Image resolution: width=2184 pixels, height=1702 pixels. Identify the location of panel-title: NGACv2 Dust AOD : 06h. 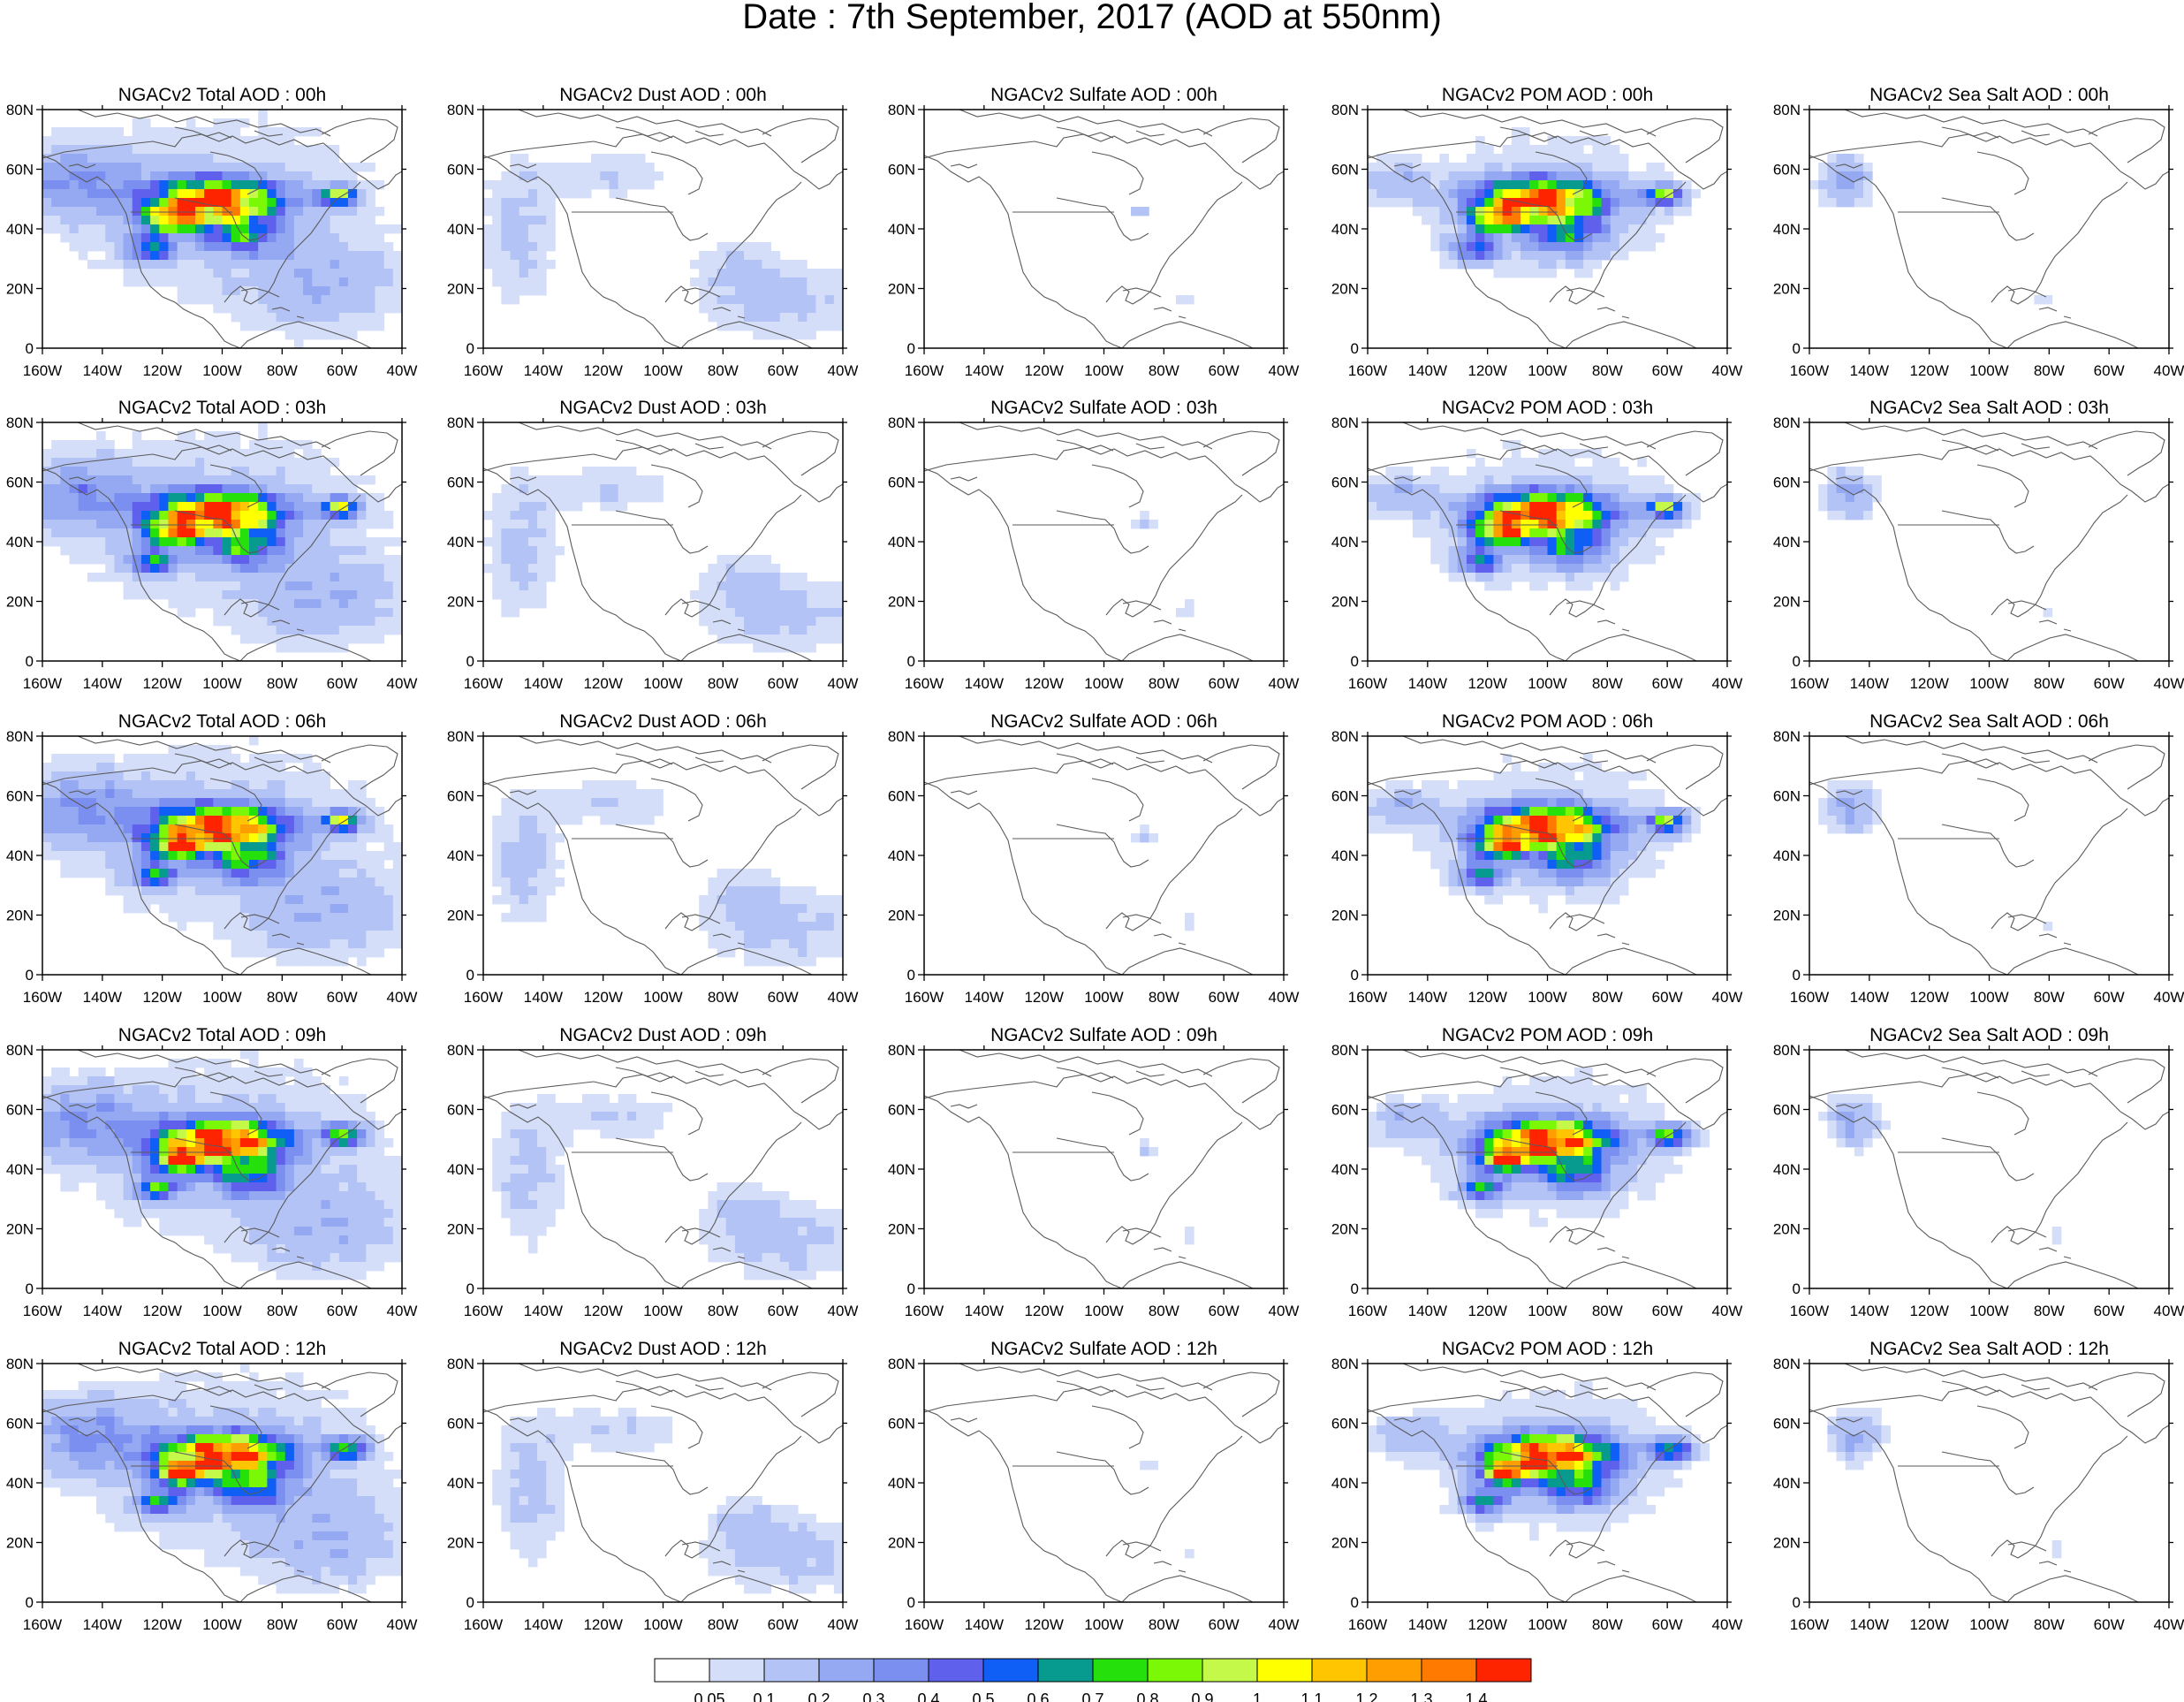
(663, 721).